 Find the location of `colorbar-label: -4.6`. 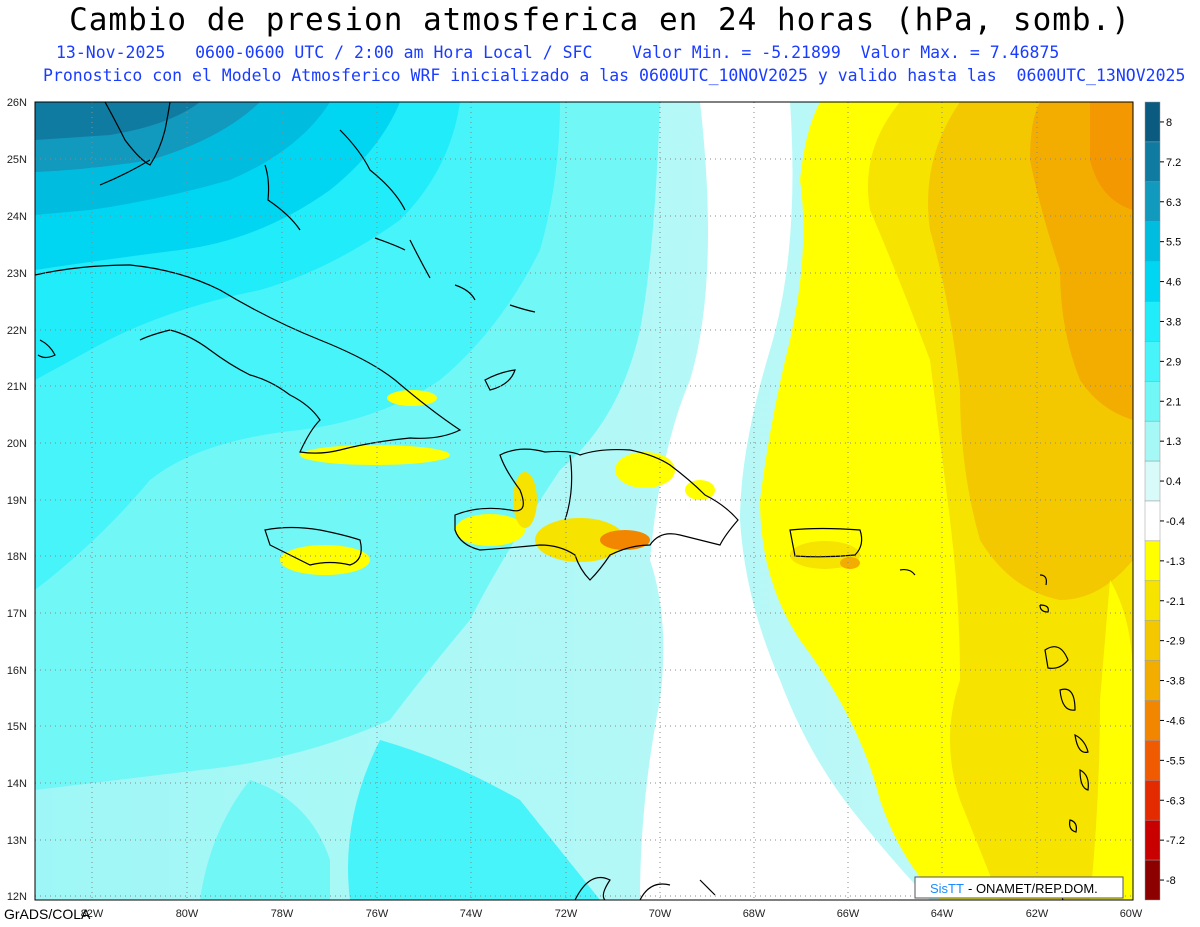

colorbar-label: -4.6 is located at coordinates (1175, 721).